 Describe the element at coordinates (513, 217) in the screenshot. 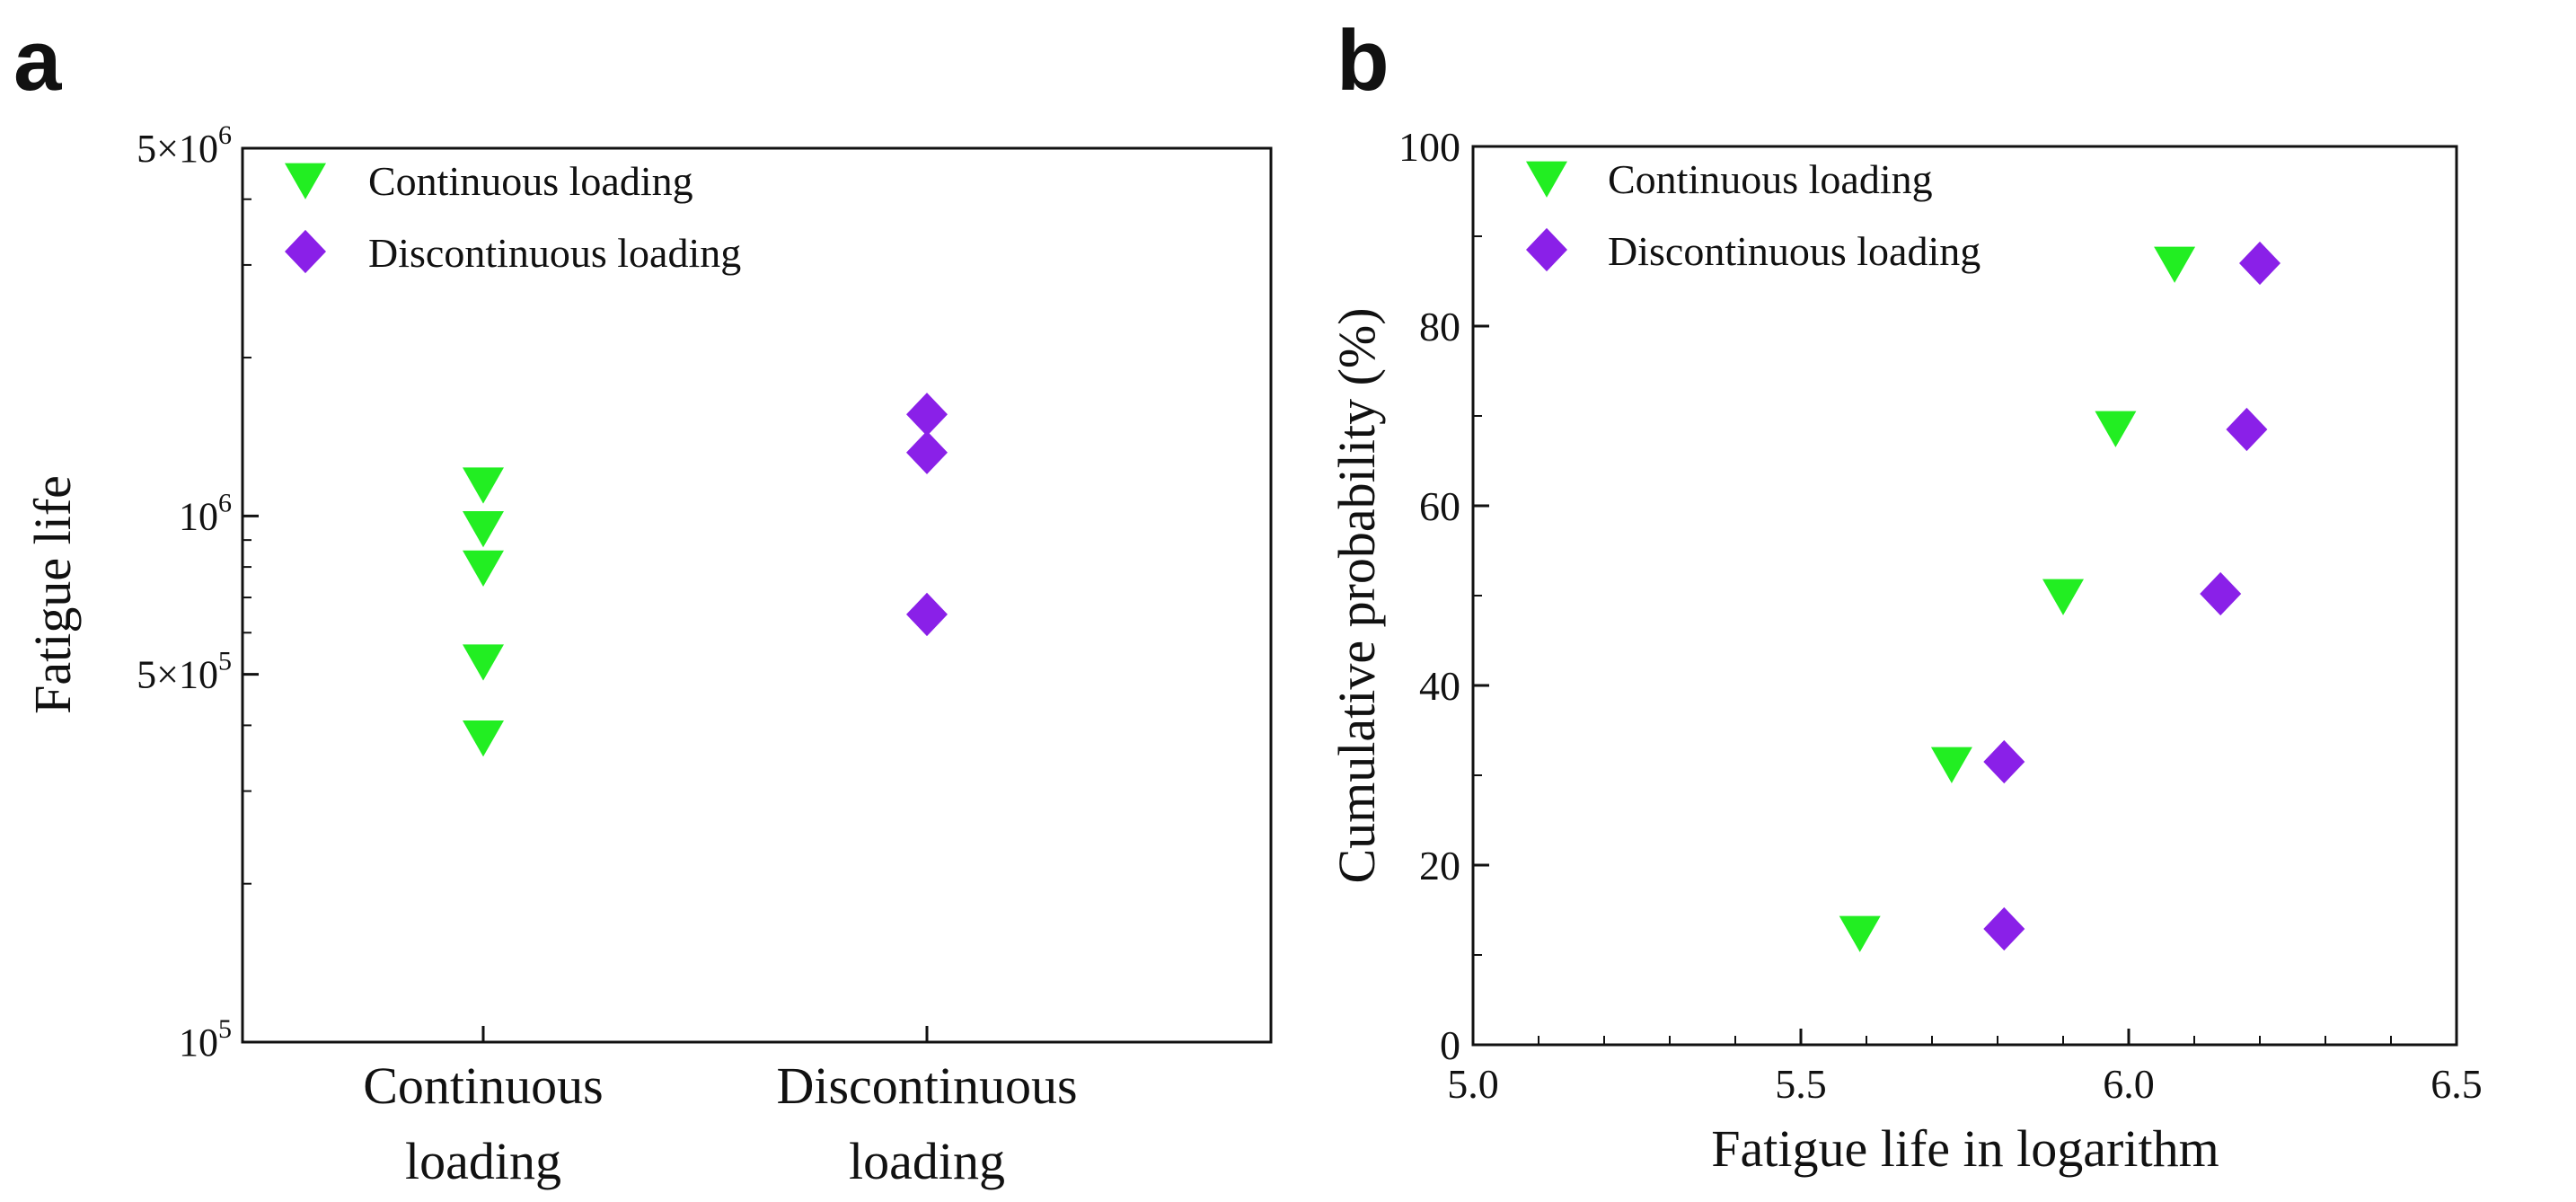

I see `panel-a-legend: Continuous loading Discontinuous loading` at that location.